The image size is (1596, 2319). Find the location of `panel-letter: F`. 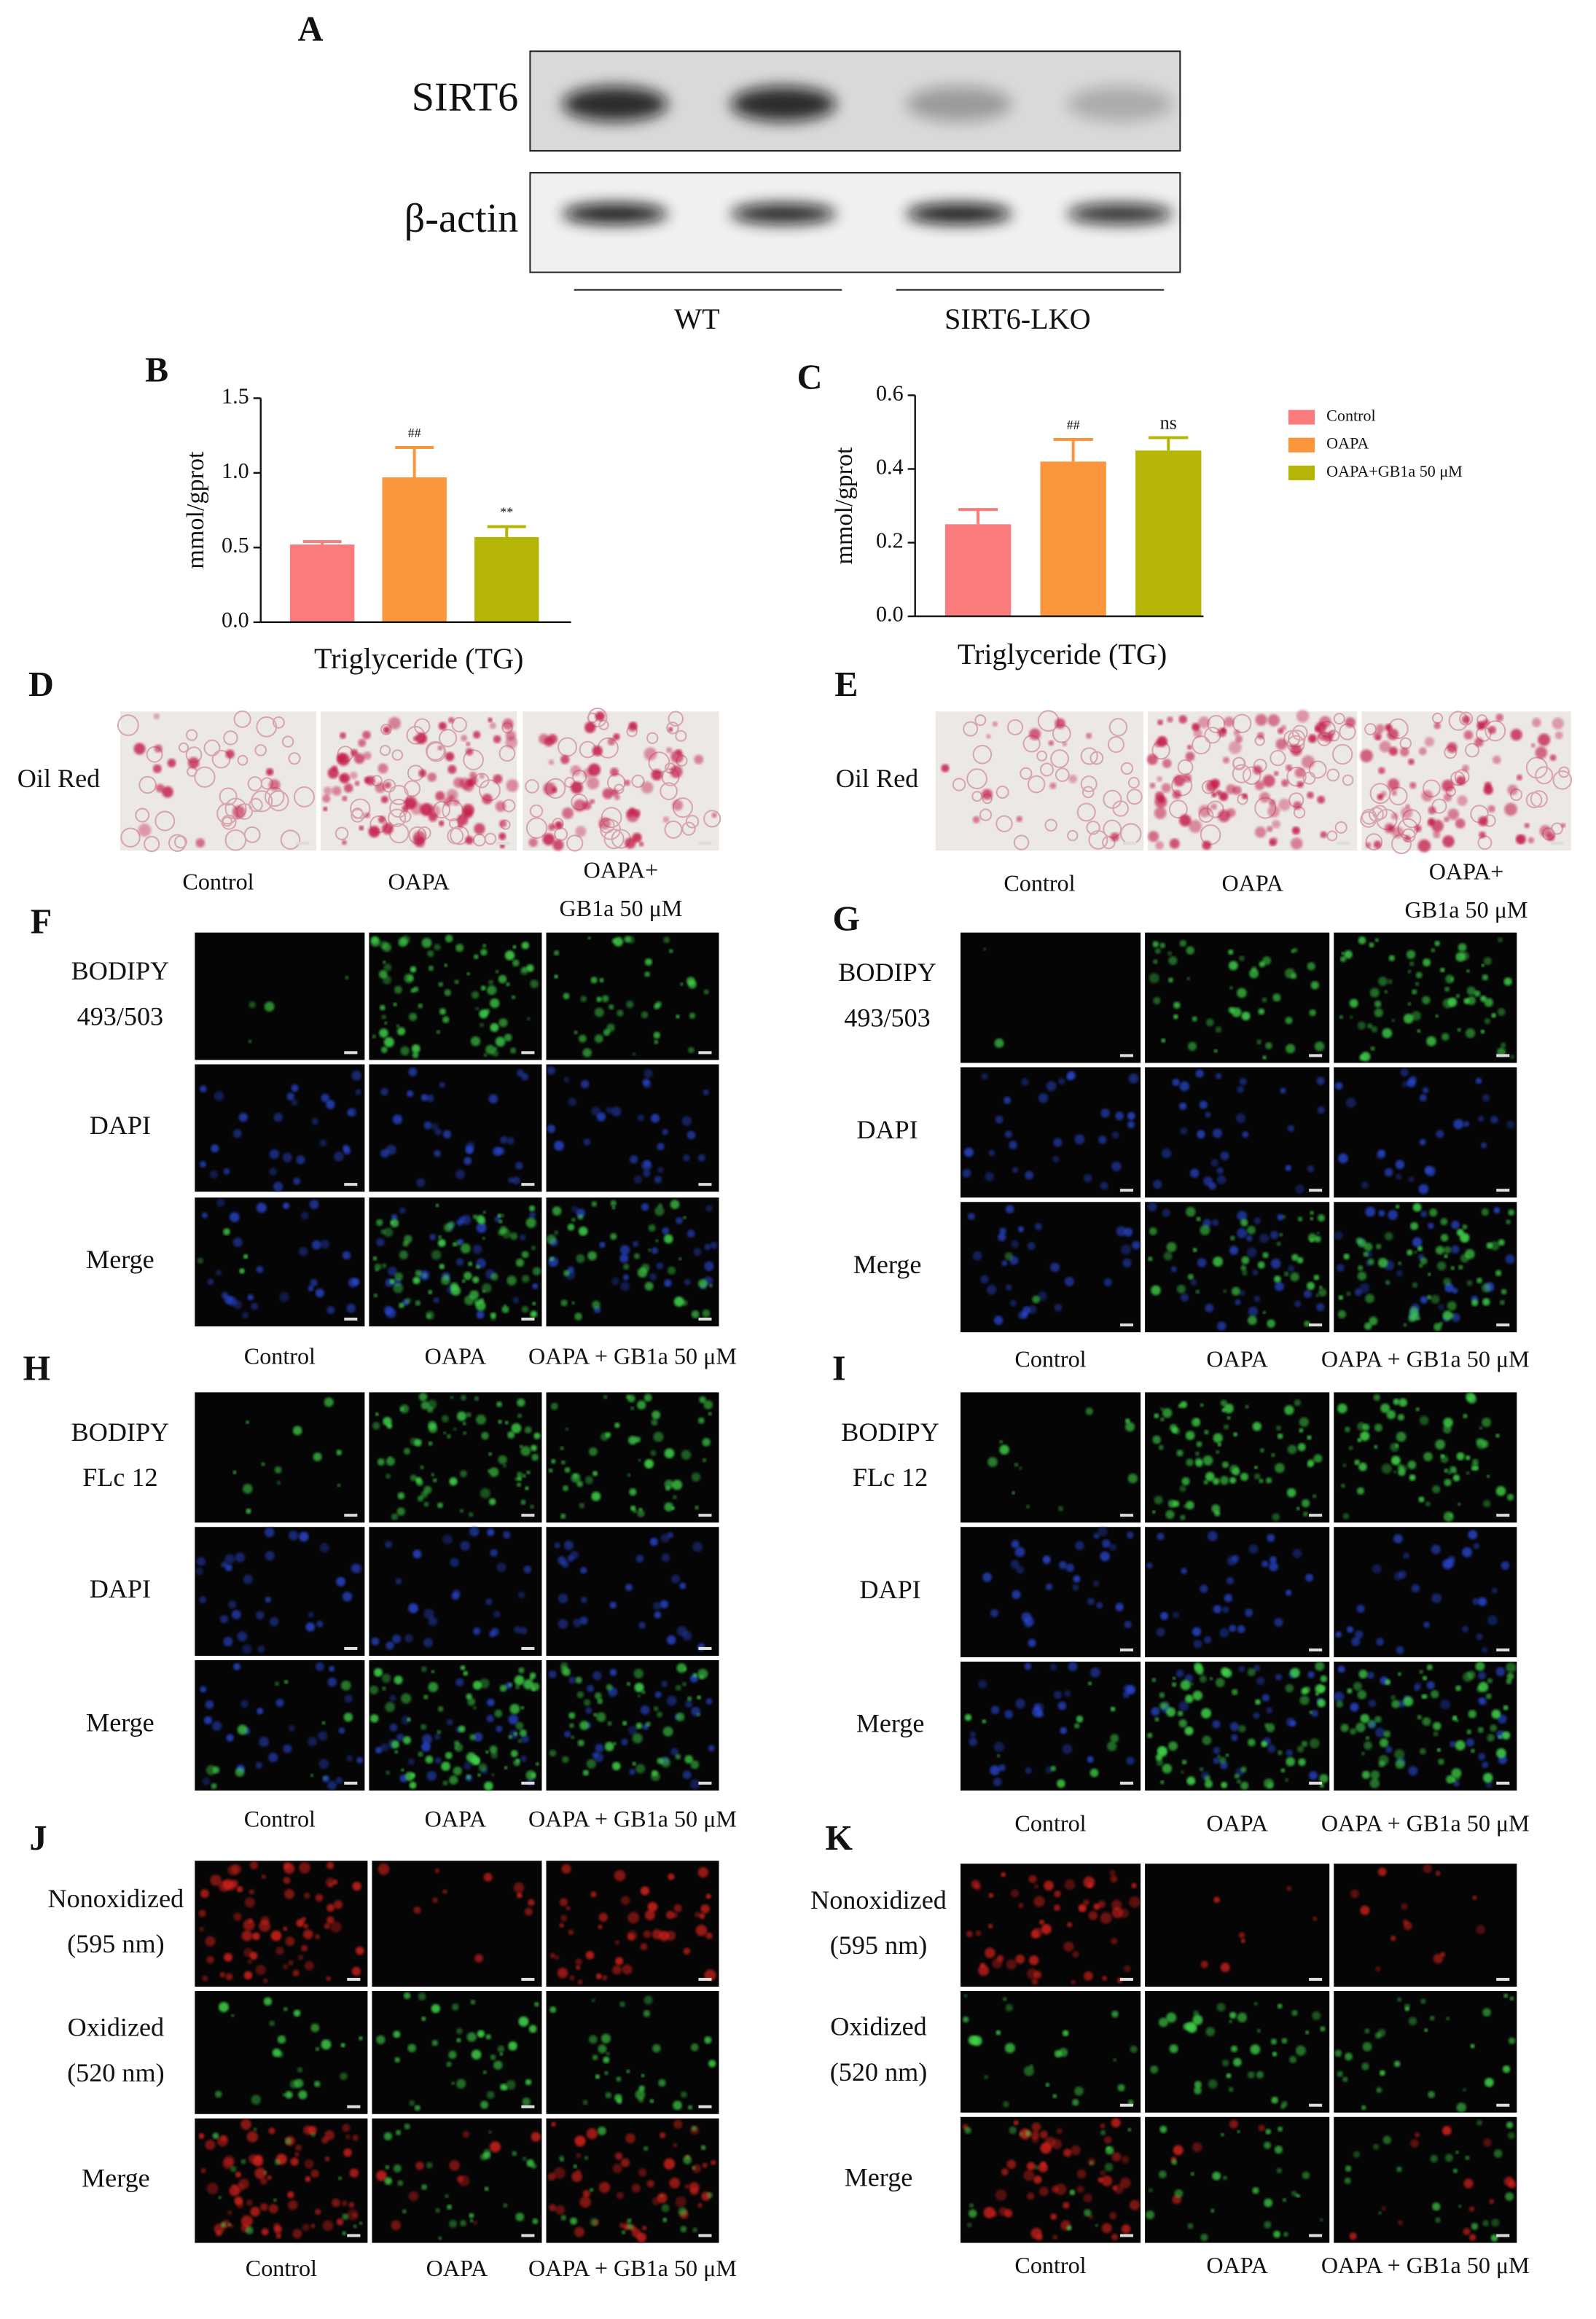

panel-letter: F is located at coordinates (41, 922).